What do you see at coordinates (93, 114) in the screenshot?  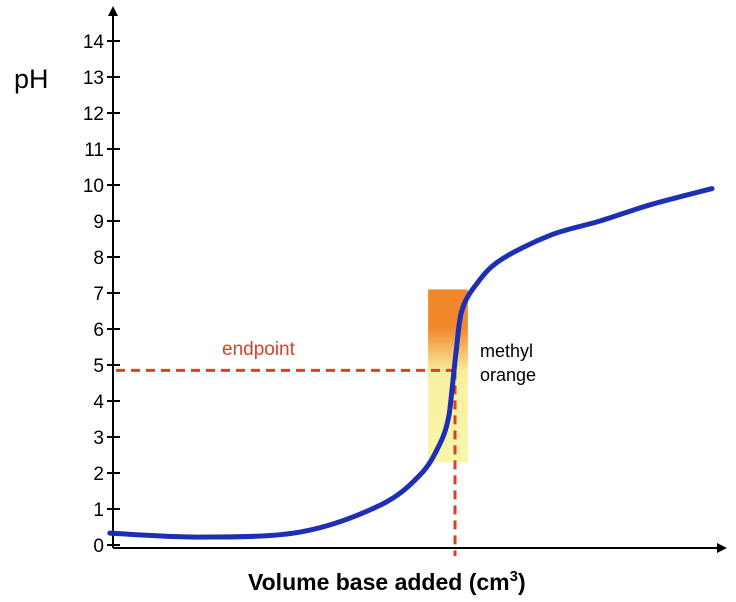 I see `y-tick-label: 12` at bounding box center [93, 114].